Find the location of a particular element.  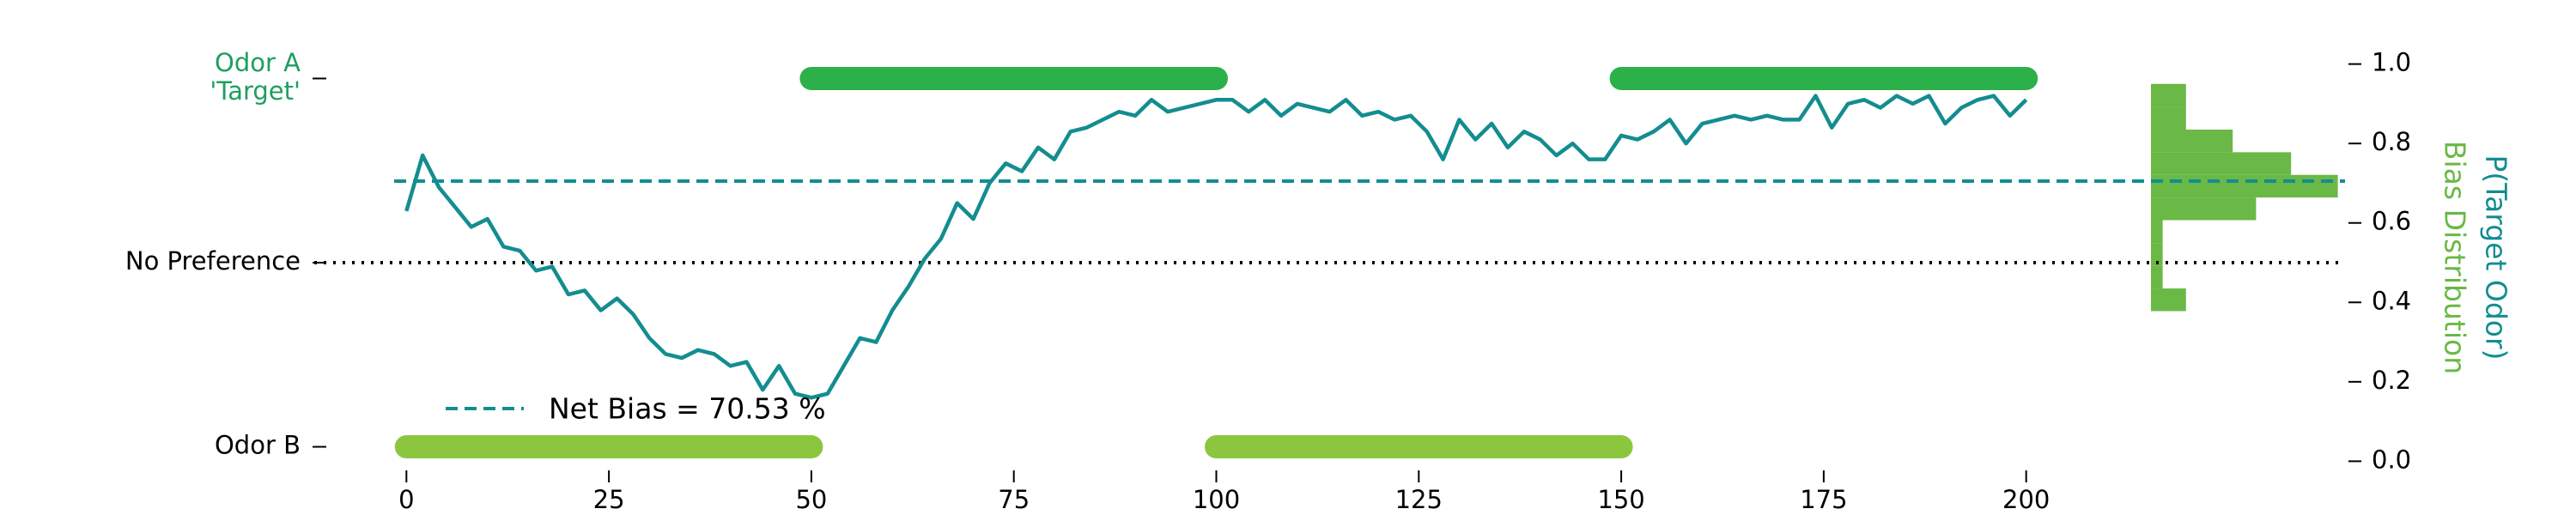

y2-tick-label: 0.2 is located at coordinates (2391, 380).